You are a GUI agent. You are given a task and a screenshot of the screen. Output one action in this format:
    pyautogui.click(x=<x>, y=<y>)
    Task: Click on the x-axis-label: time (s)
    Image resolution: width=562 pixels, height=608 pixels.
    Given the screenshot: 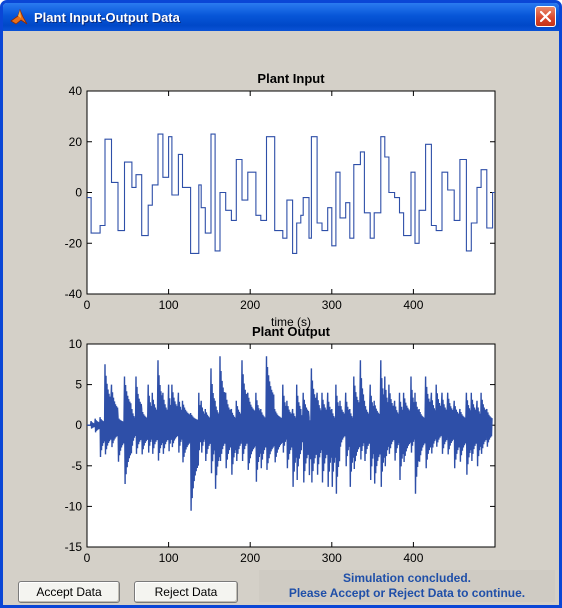 What is the action you would take?
    pyautogui.click(x=291, y=322)
    